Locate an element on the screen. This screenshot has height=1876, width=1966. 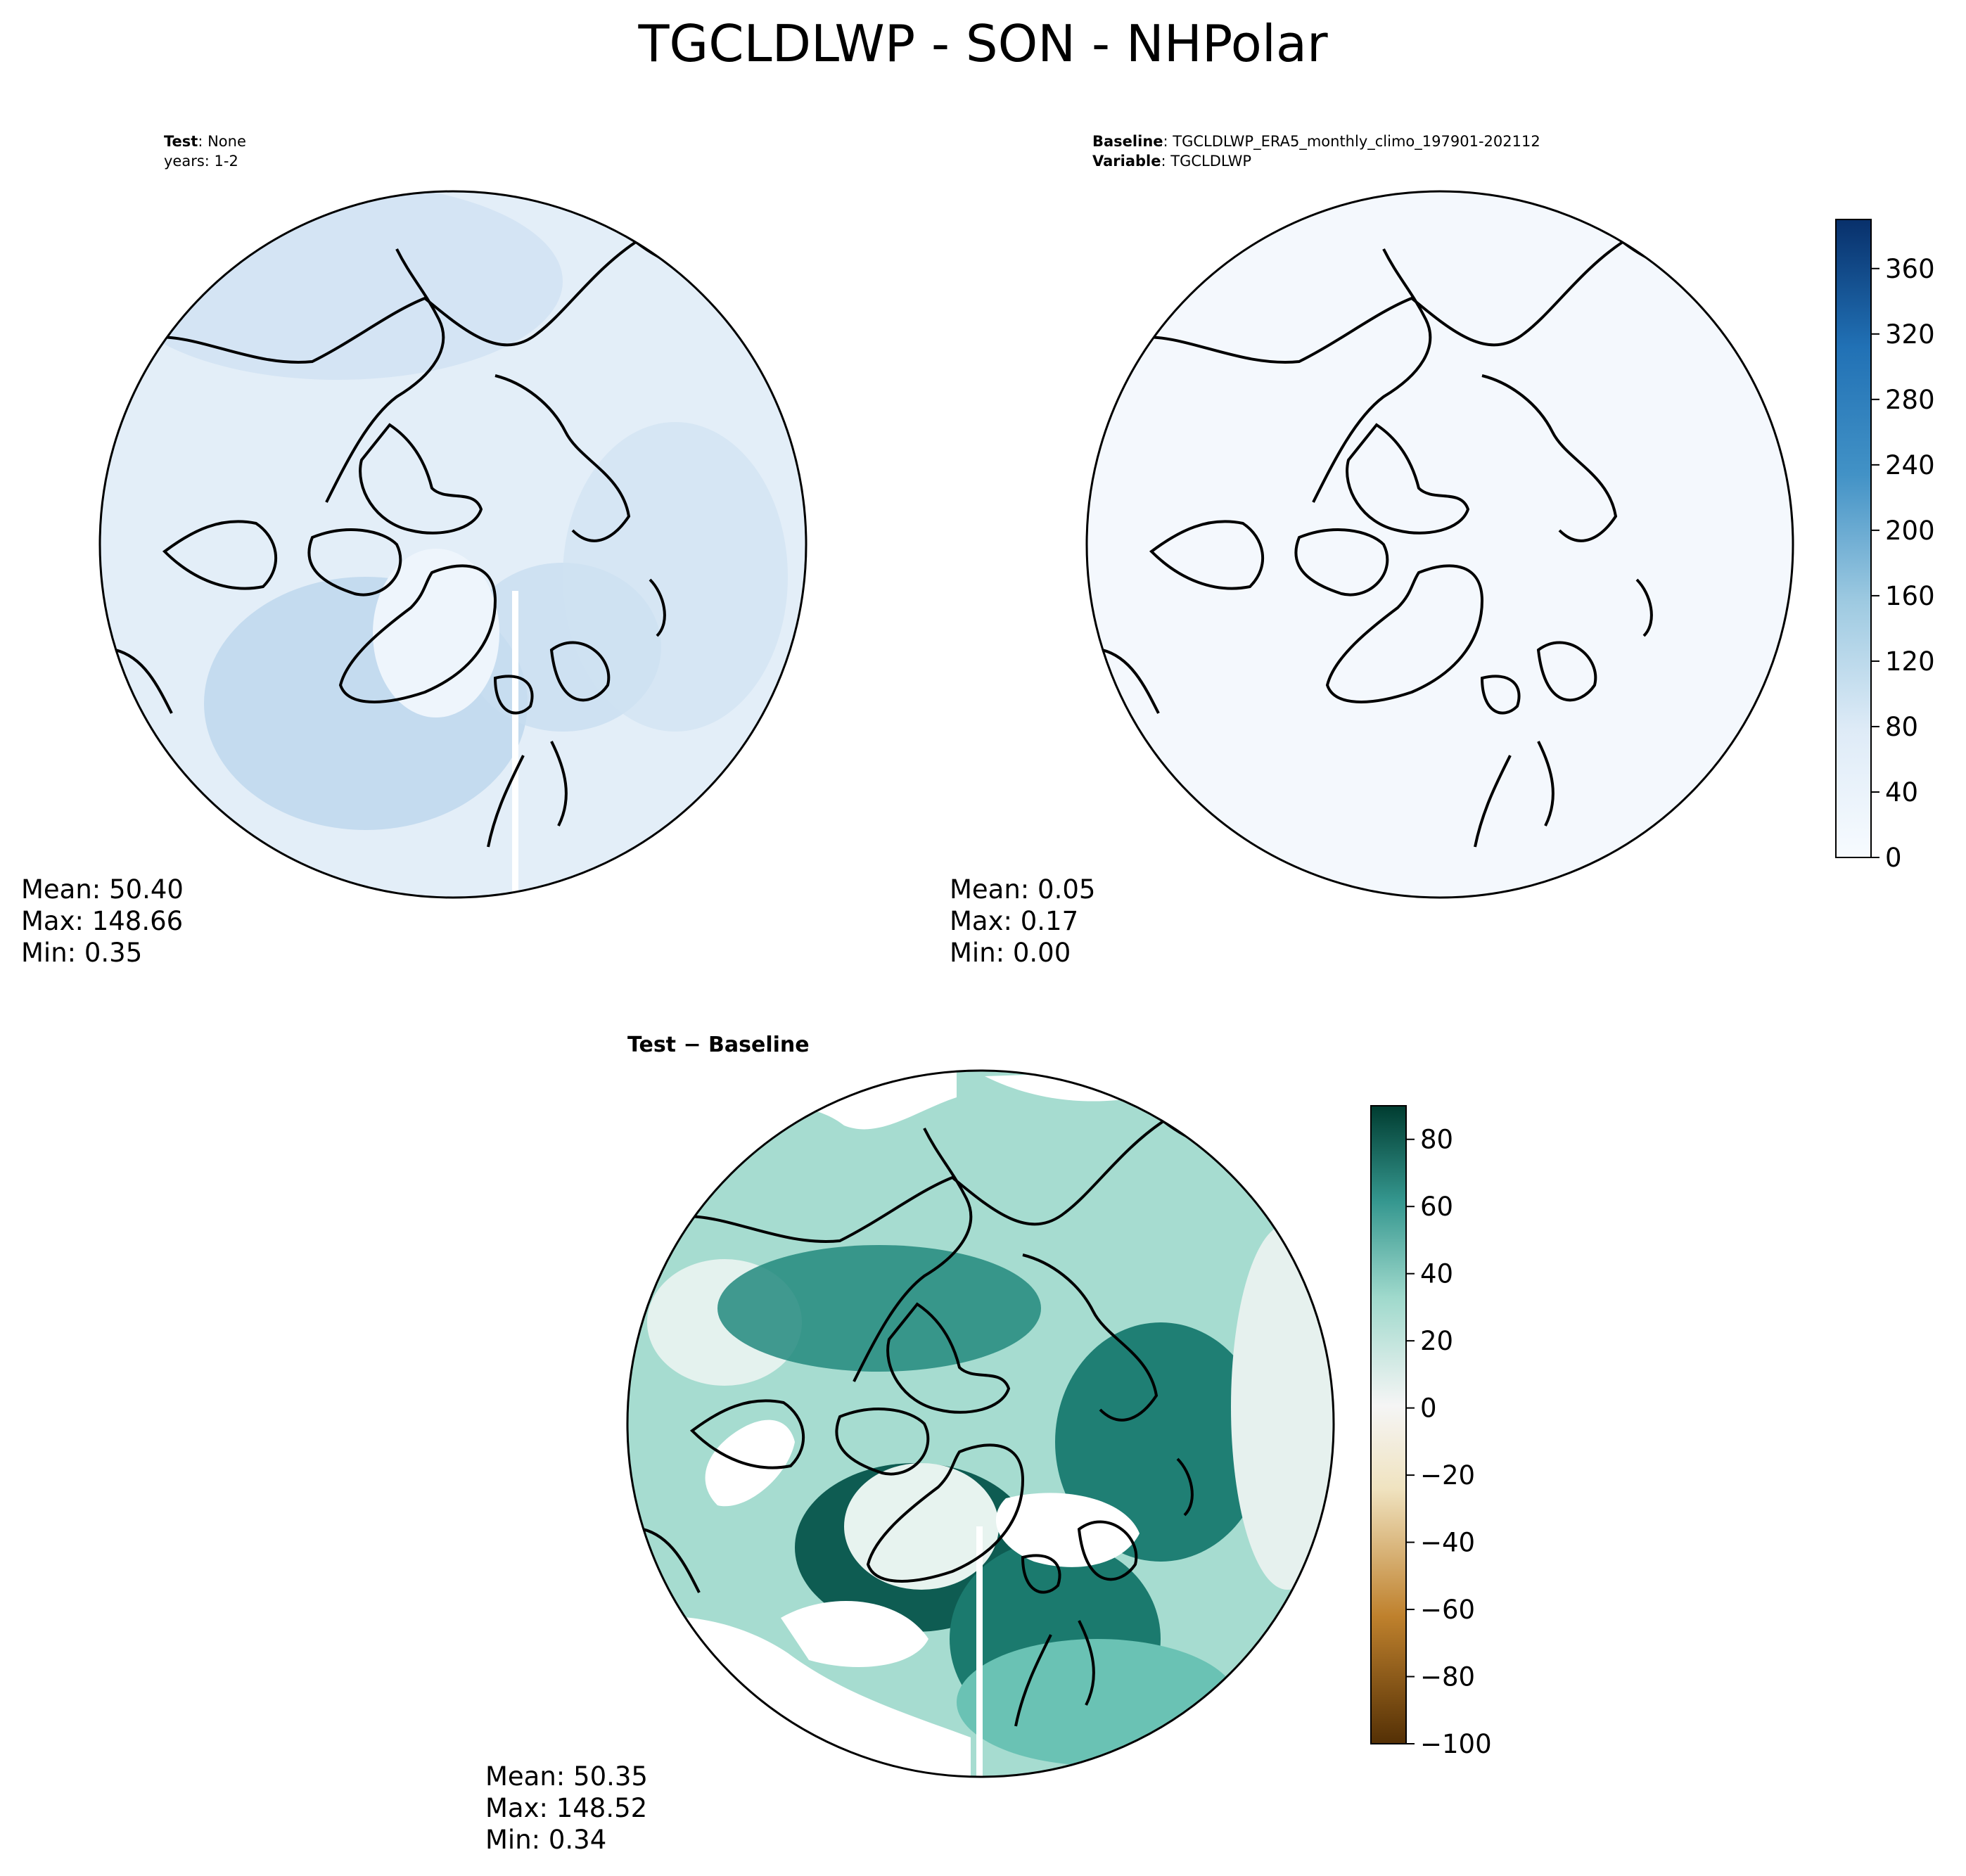
colorbar-diff-tick-label: −100 is located at coordinates (1456, 1744).